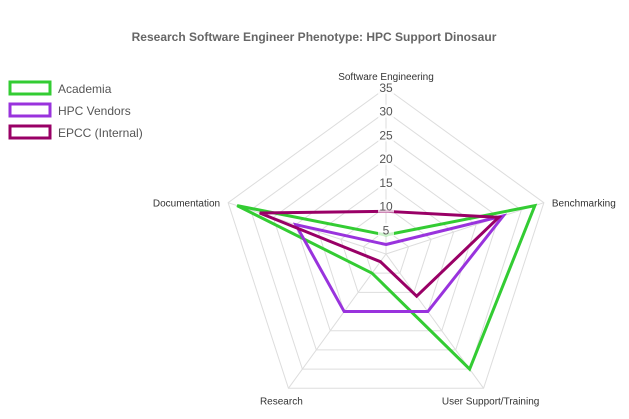 Image resolution: width=629 pixels, height=419 pixels. I want to click on tick-labels: 5 10 15 20 25 30 35, so click(386, 159).